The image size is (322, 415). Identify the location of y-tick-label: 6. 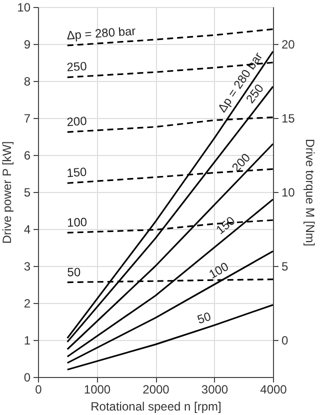
(27, 155).